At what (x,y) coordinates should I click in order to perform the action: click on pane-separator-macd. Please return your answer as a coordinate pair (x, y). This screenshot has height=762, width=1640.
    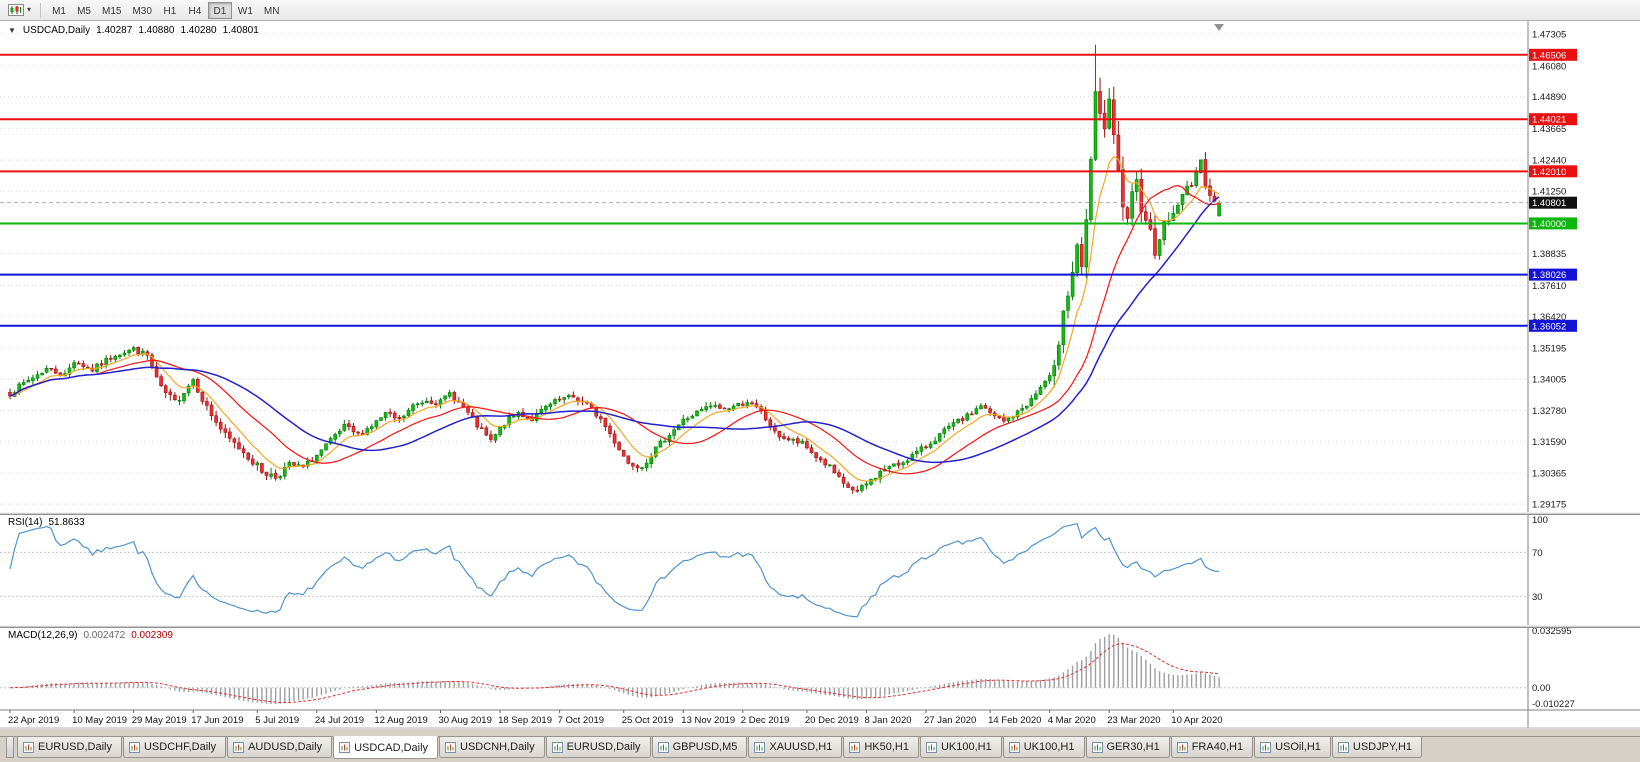
    Looking at the image, I should click on (820, 626).